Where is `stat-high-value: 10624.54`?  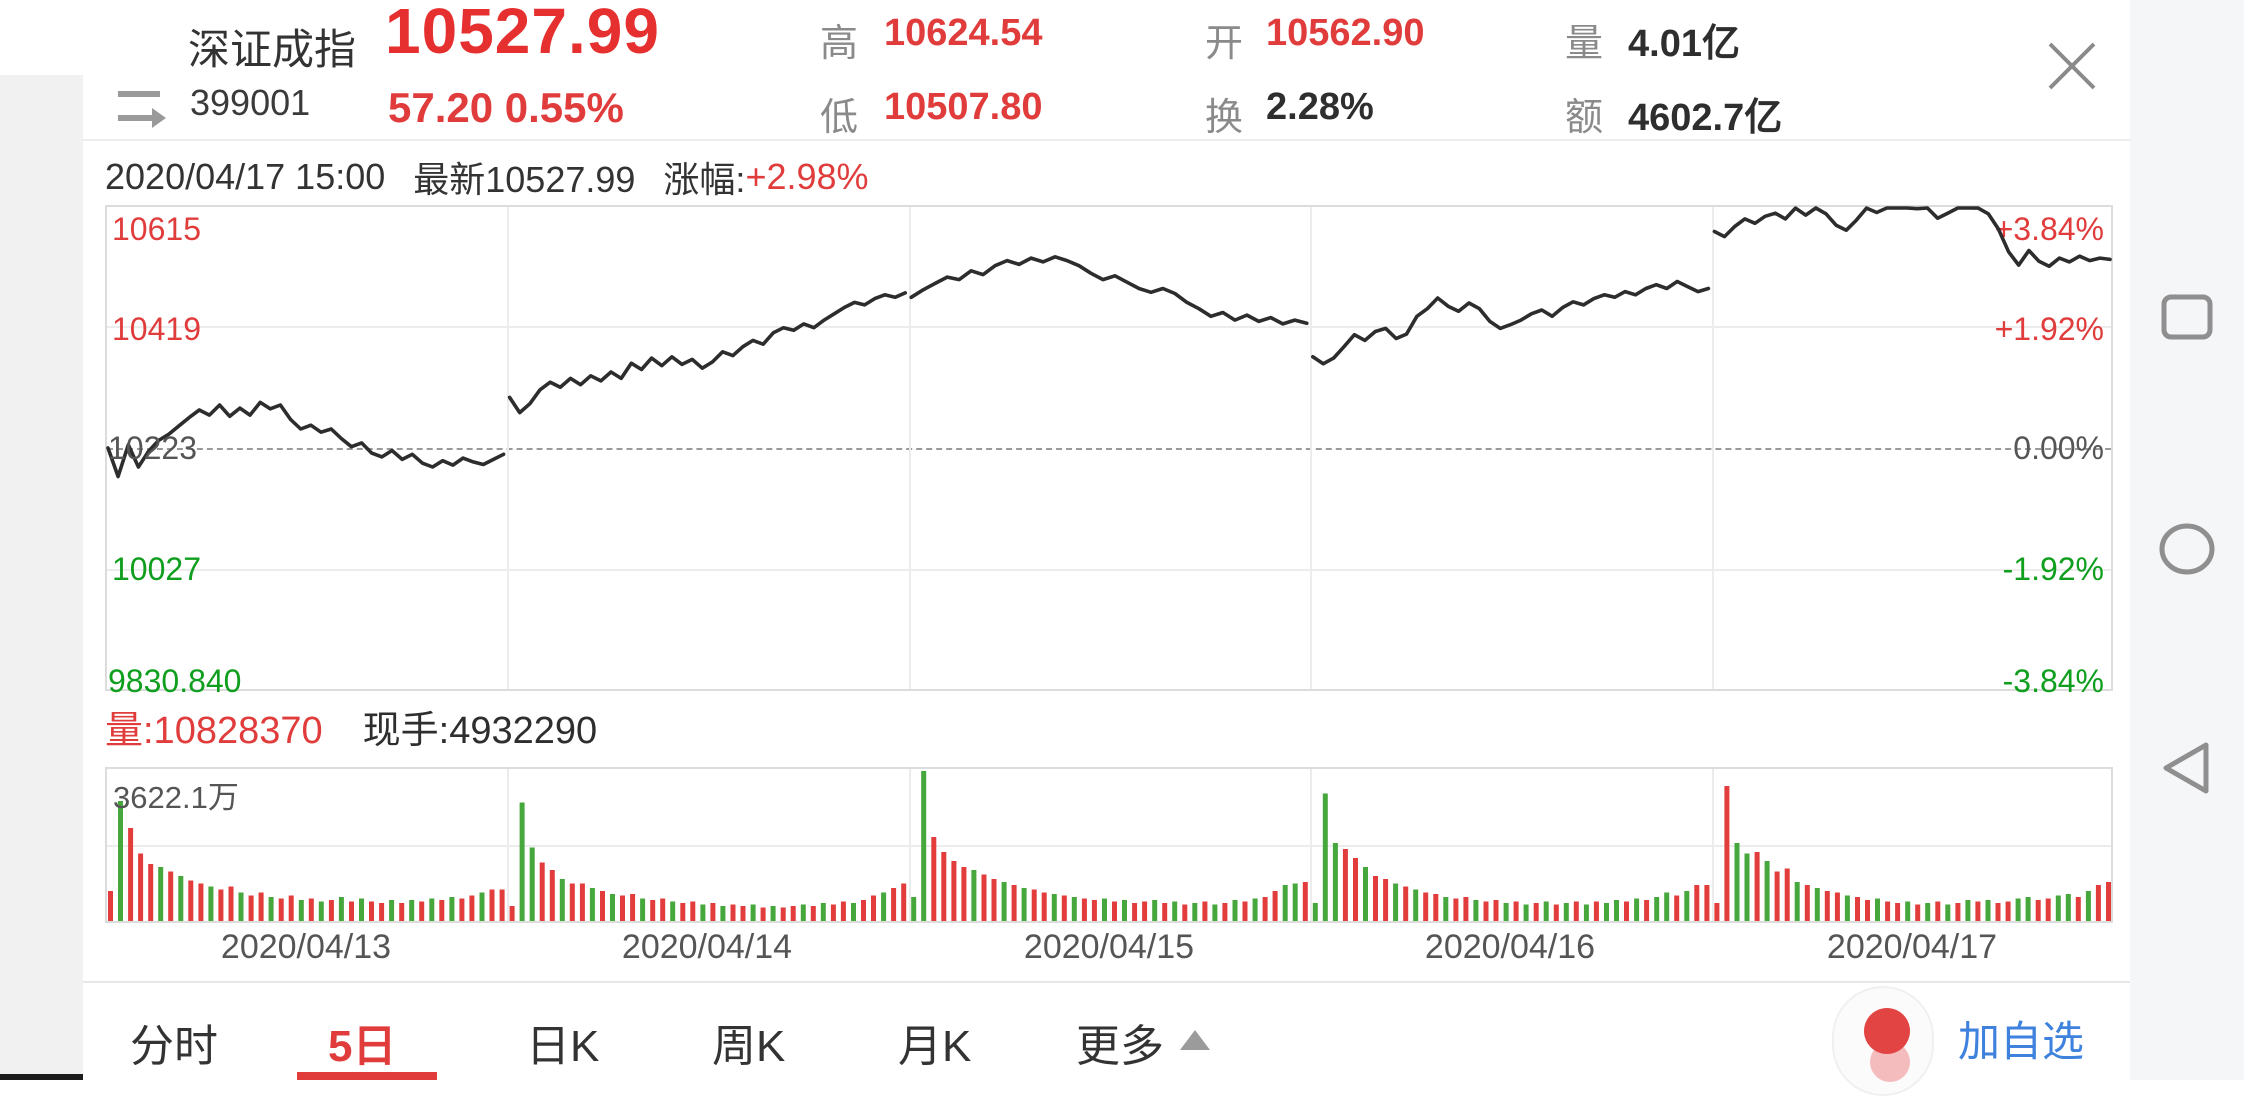 stat-high-value: 10624.54 is located at coordinates (963, 33).